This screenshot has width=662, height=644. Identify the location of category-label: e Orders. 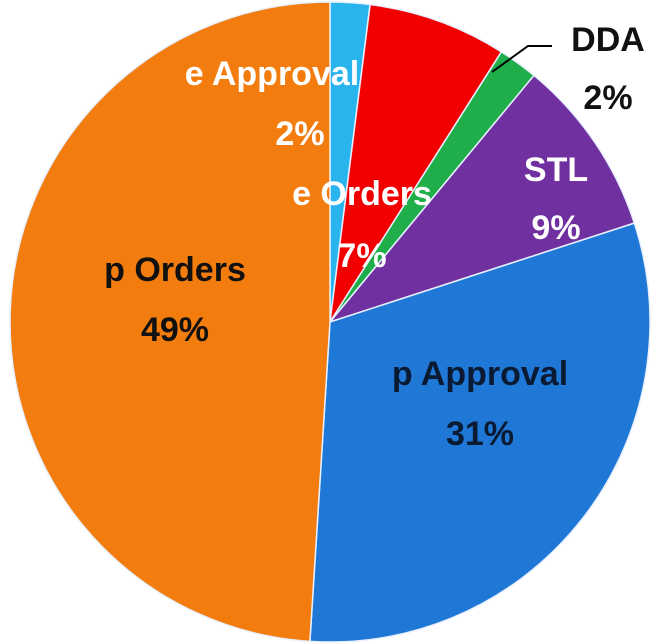
(362, 194).